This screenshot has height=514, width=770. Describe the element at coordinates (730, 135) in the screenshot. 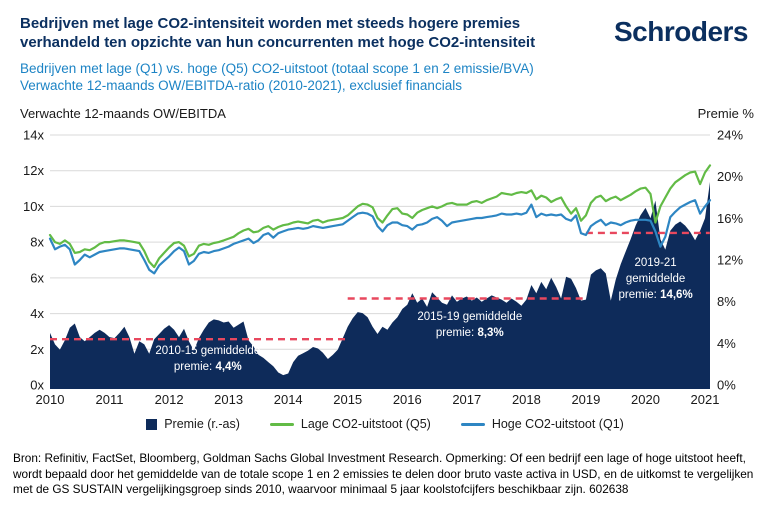

I see `y-right-tick-label: 24%` at that location.